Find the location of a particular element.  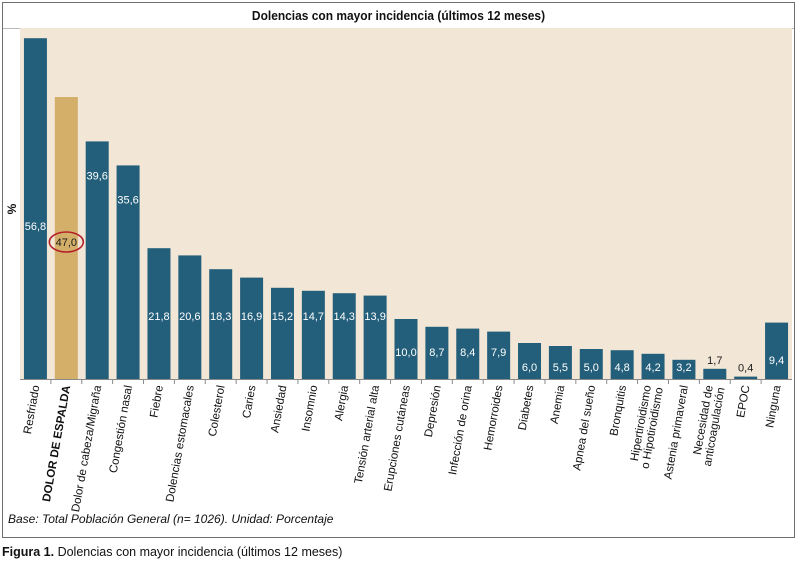

value-label-3: 35,6 is located at coordinates (127, 200).